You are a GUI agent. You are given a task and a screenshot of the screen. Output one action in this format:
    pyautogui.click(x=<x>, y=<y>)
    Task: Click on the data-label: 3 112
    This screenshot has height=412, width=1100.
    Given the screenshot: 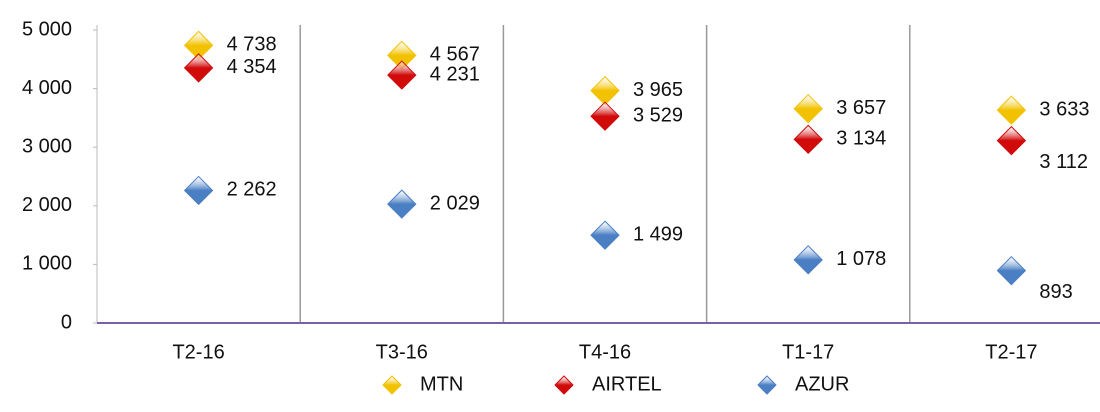 What is the action you would take?
    pyautogui.click(x=1063, y=162)
    